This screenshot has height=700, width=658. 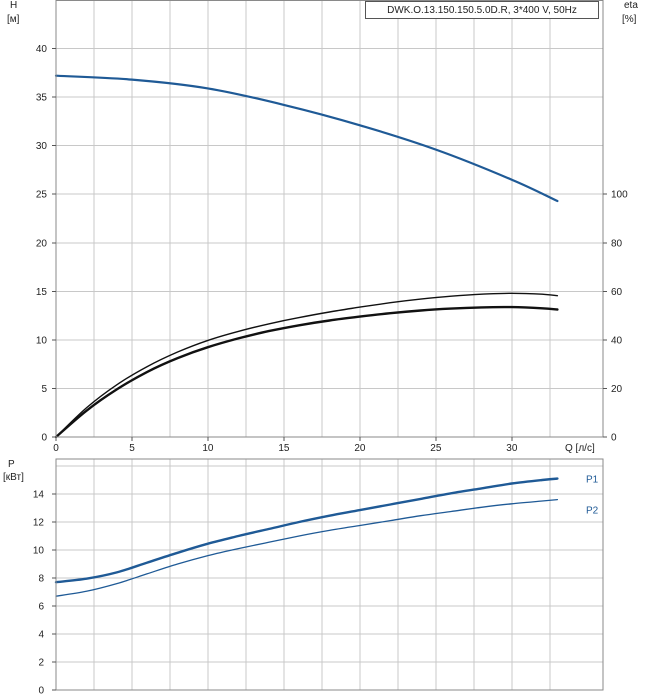 What do you see at coordinates (42, 243) in the screenshot?
I see `y-left-tick-label: 20` at bounding box center [42, 243].